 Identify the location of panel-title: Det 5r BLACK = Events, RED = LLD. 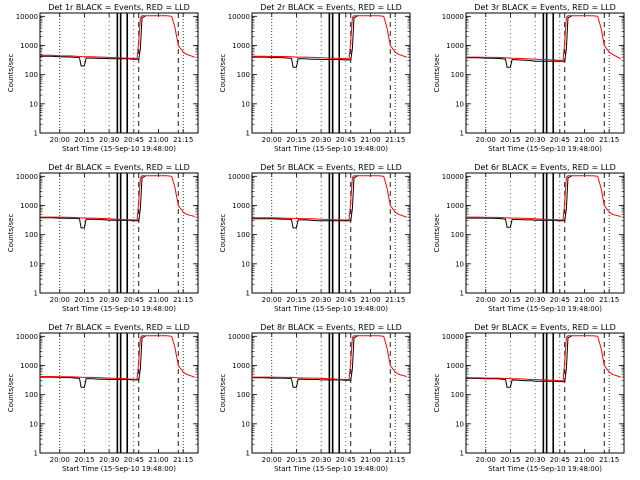
(331, 167).